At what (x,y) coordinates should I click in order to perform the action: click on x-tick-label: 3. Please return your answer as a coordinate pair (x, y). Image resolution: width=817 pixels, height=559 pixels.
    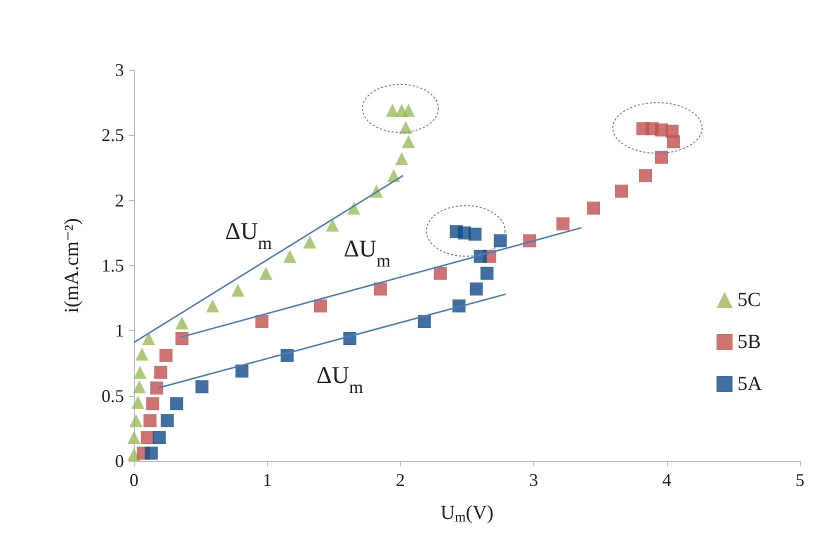
    Looking at the image, I should click on (533, 480).